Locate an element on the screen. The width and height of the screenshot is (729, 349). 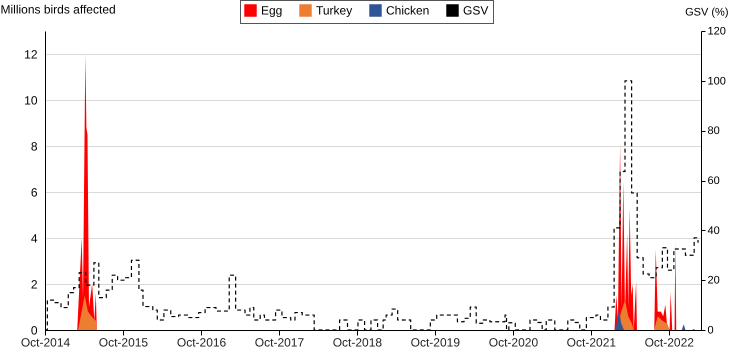
y-tick-label: 12 is located at coordinates (31, 55).